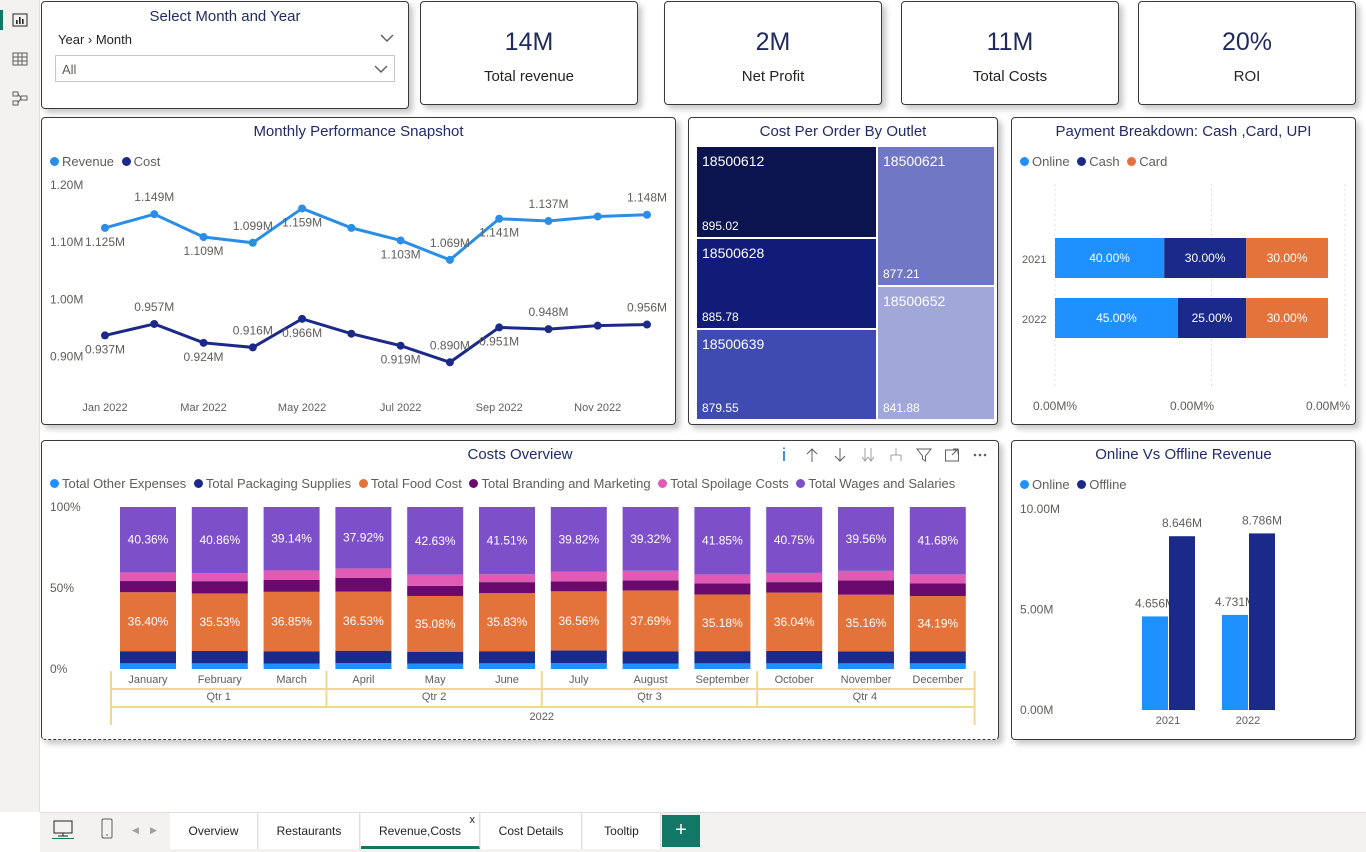  What do you see at coordinates (866, 680) in the screenshot?
I see `x-month-label: November` at bounding box center [866, 680].